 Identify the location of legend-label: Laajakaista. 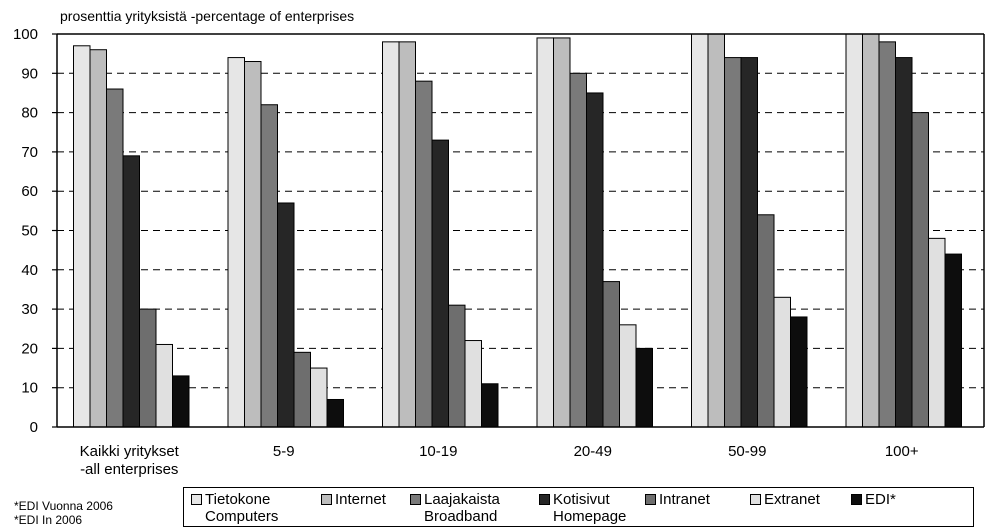
(462, 499).